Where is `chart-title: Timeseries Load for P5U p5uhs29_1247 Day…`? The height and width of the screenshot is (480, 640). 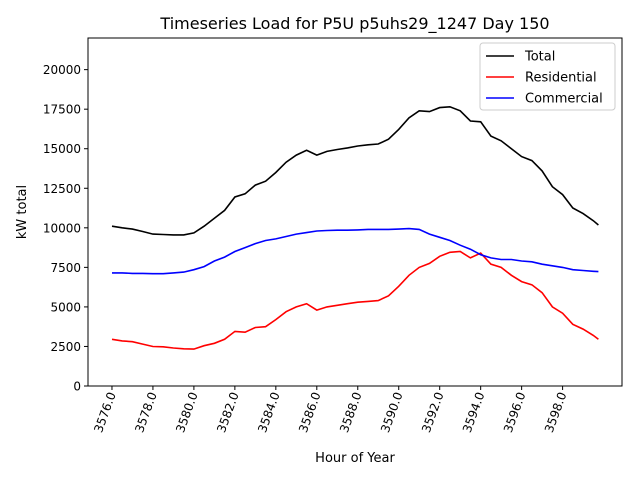 chart-title: Timeseries Load for P5U p5uhs29_1247 Day… is located at coordinates (354, 24).